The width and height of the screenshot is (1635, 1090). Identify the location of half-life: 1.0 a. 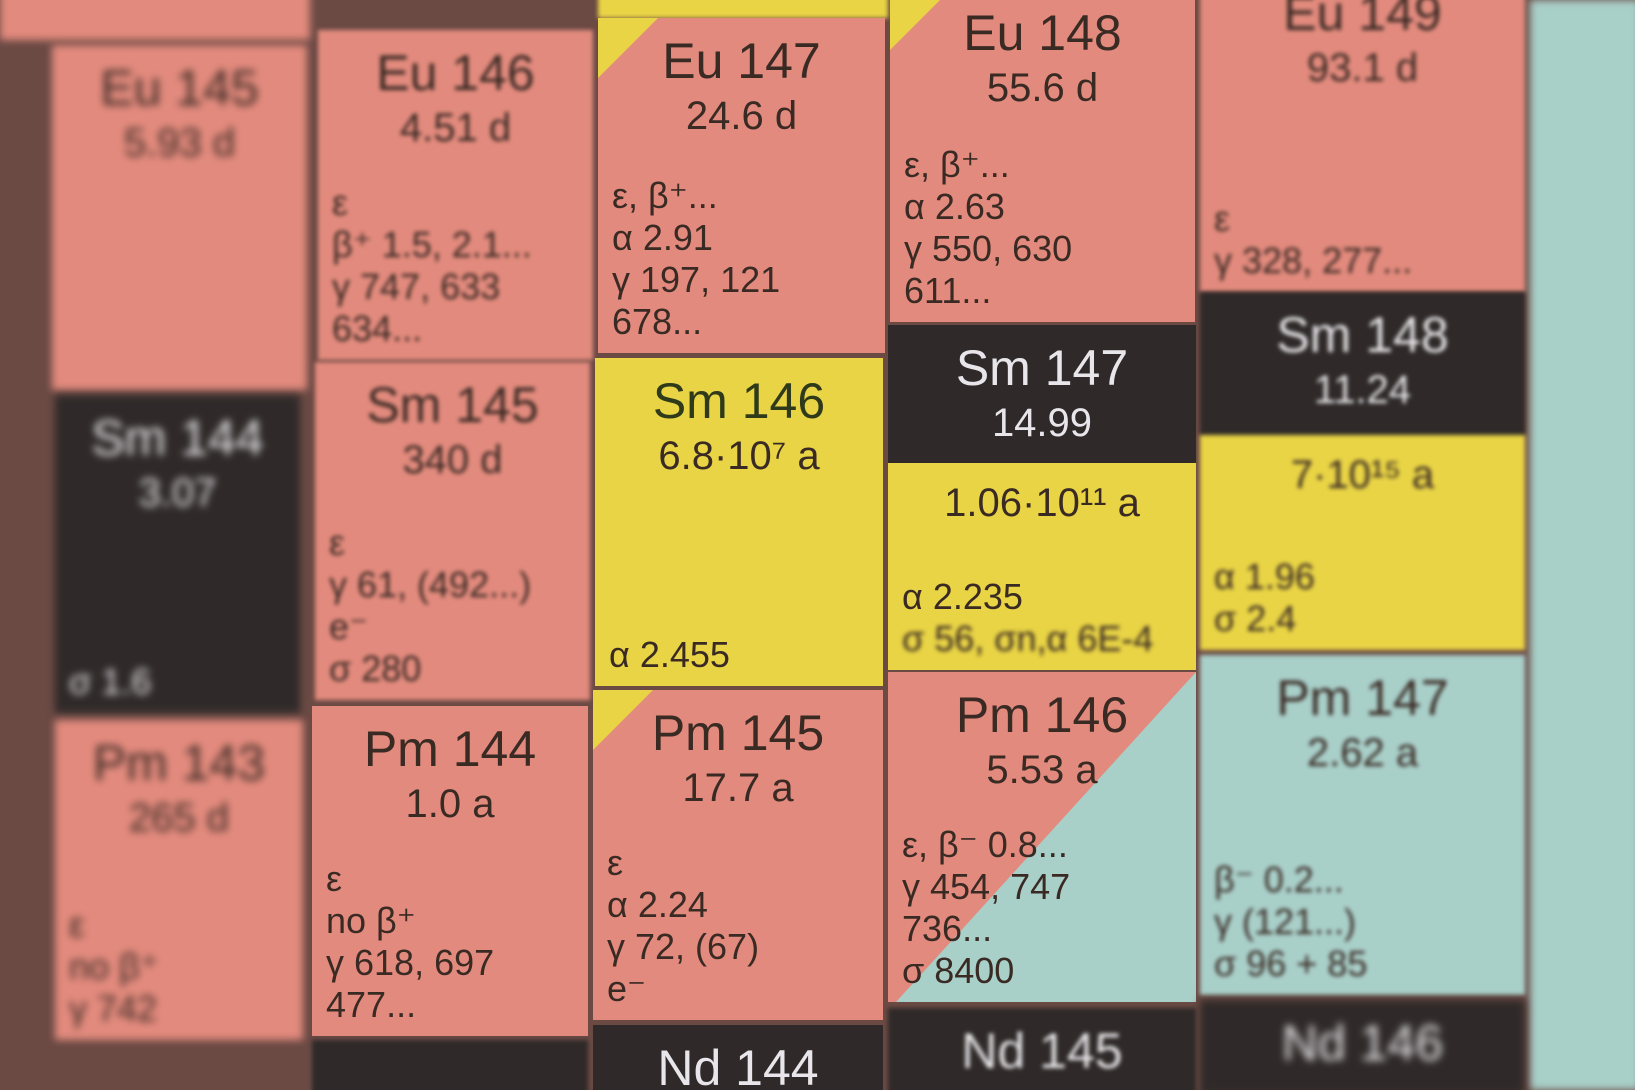
(450, 804).